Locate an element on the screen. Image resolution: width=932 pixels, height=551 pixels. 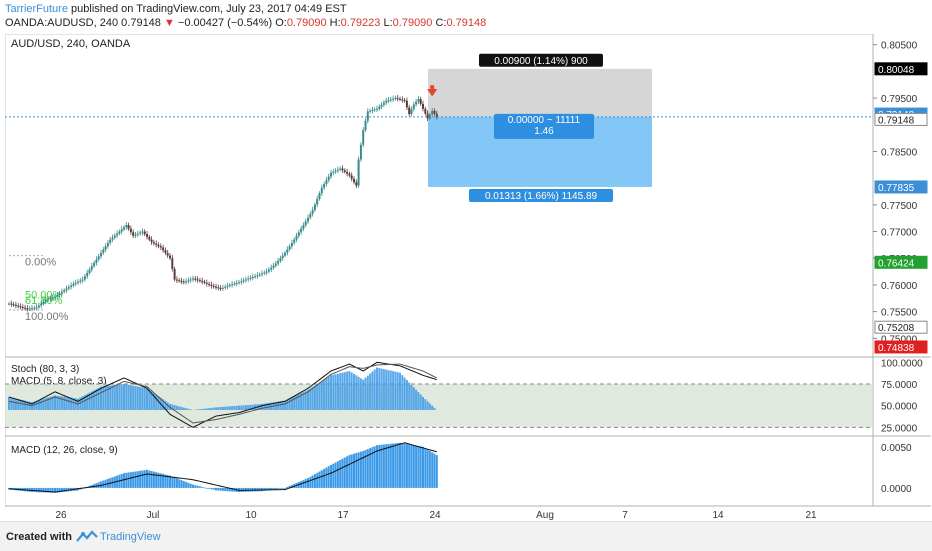
last-price: 0.79148 is located at coordinates (141, 23).